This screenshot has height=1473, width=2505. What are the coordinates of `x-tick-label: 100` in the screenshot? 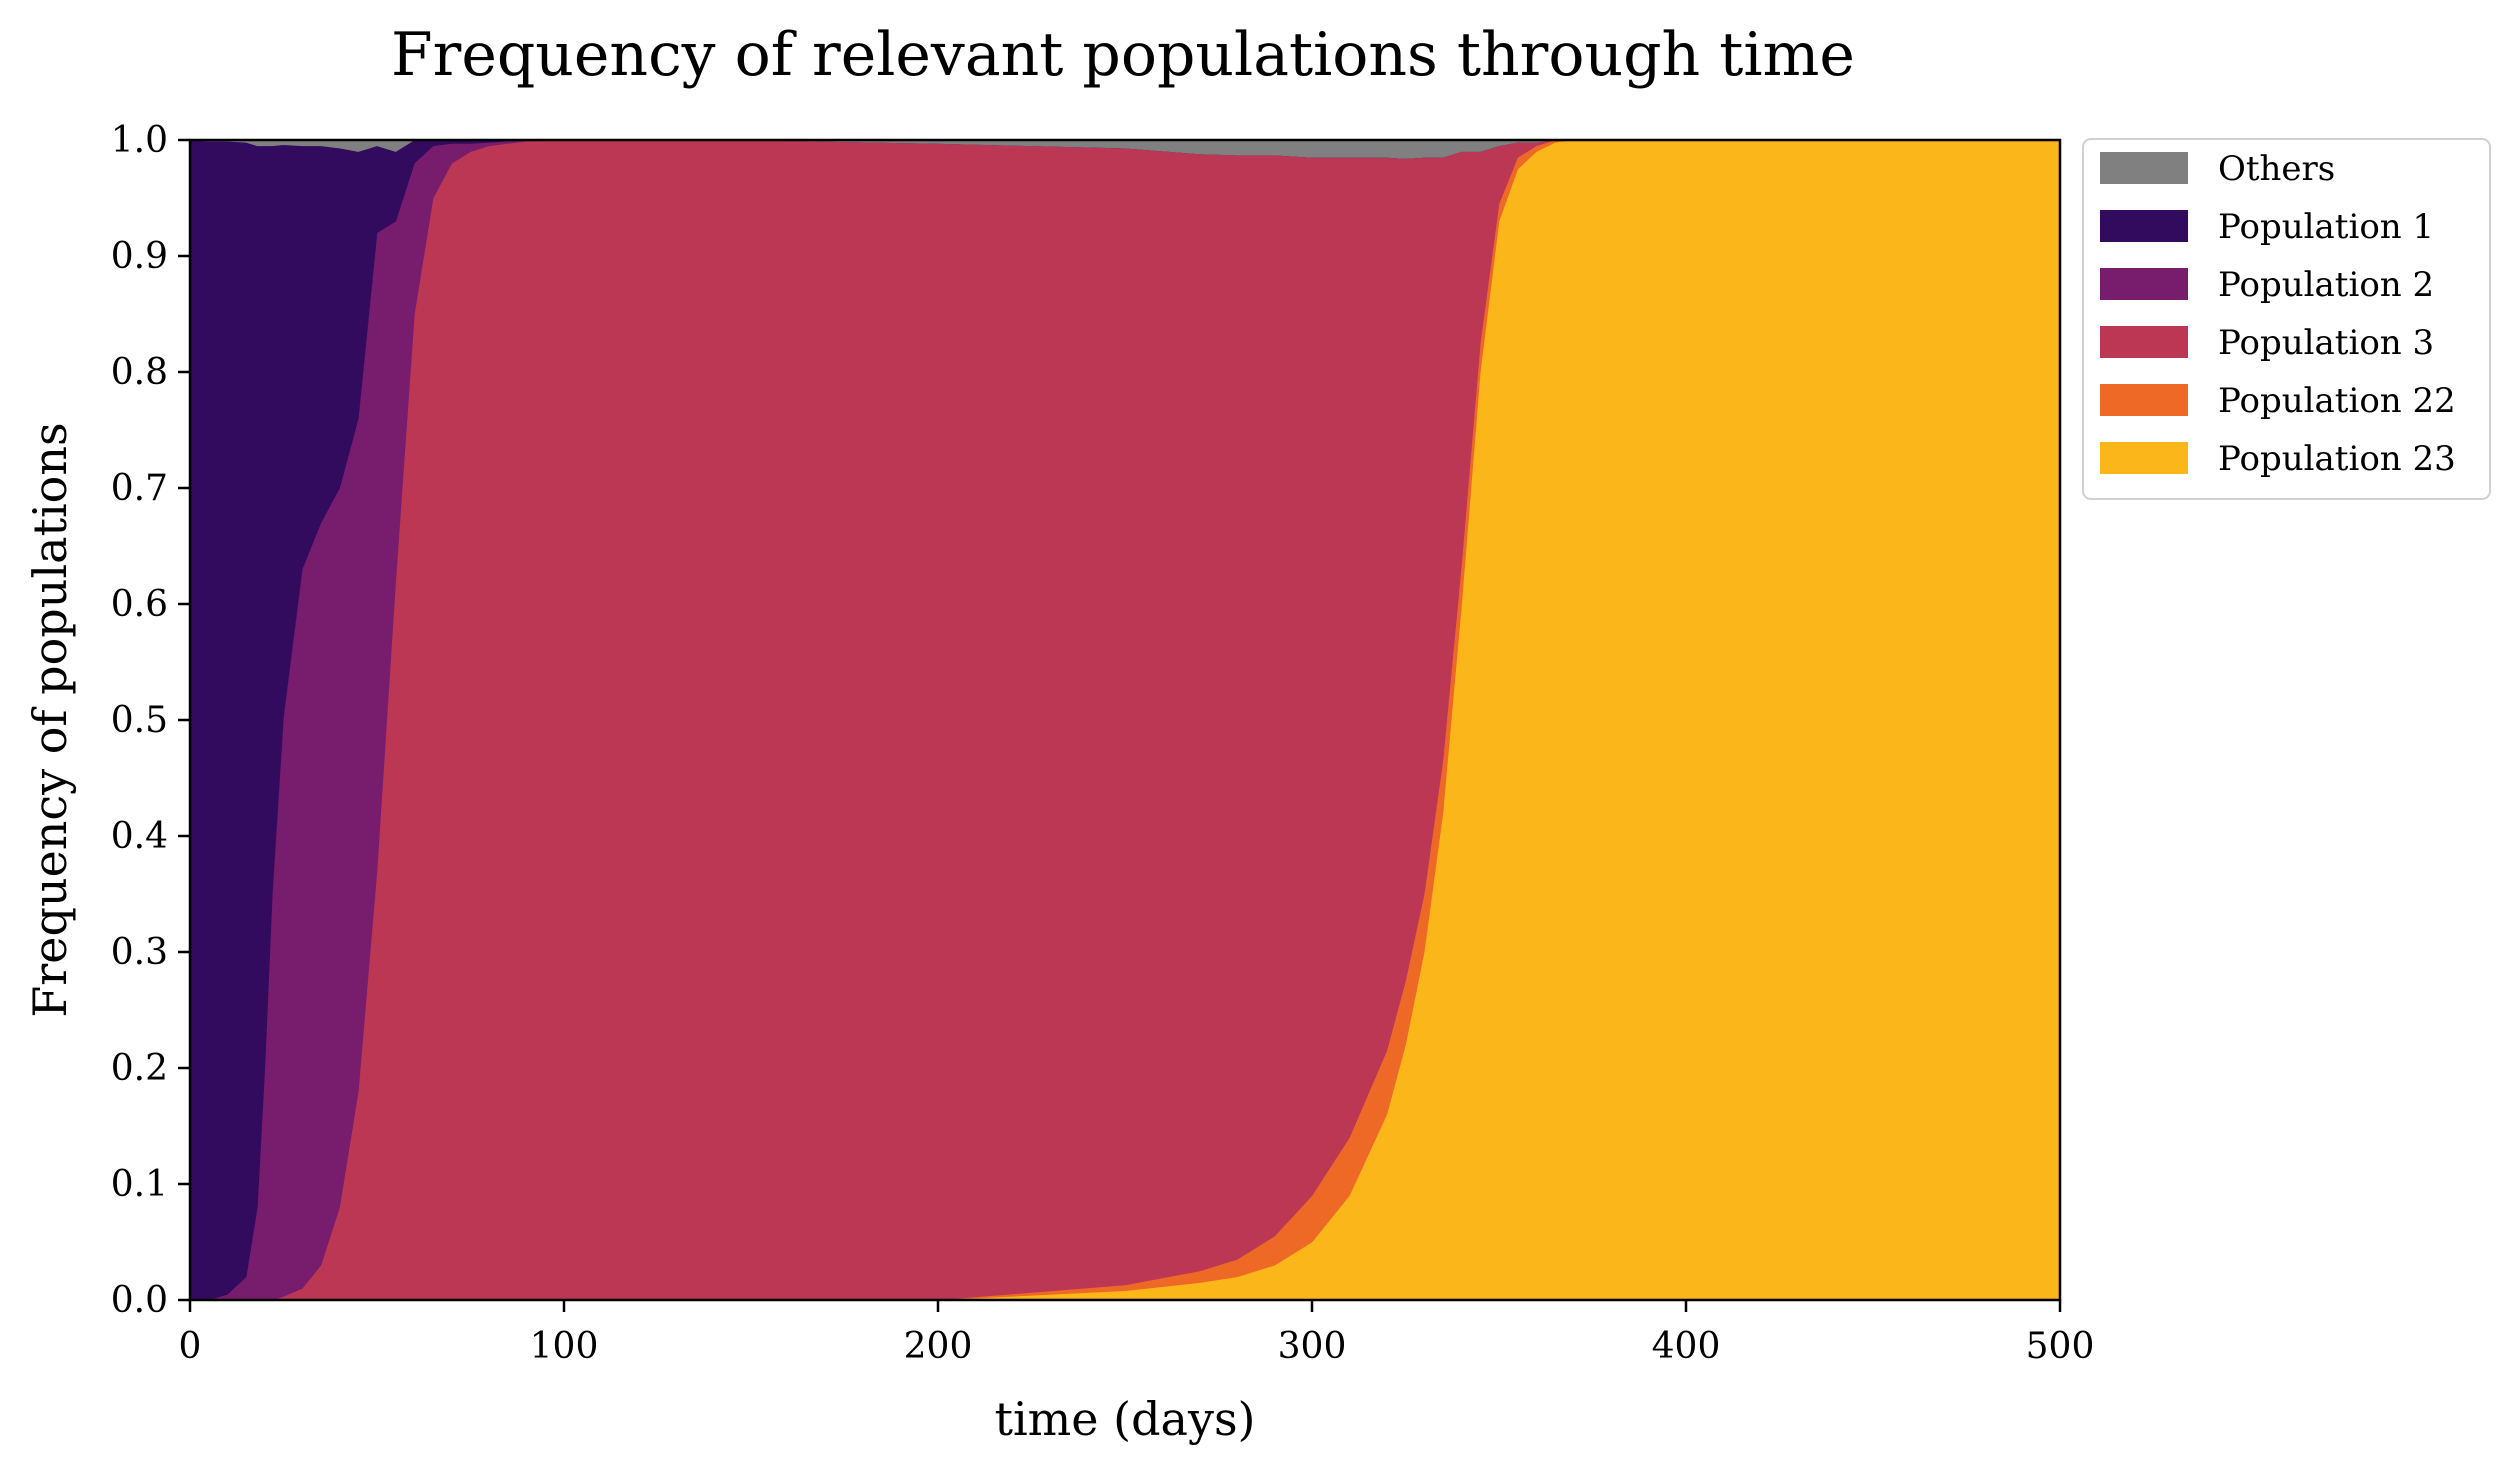 It's located at (564, 1346).